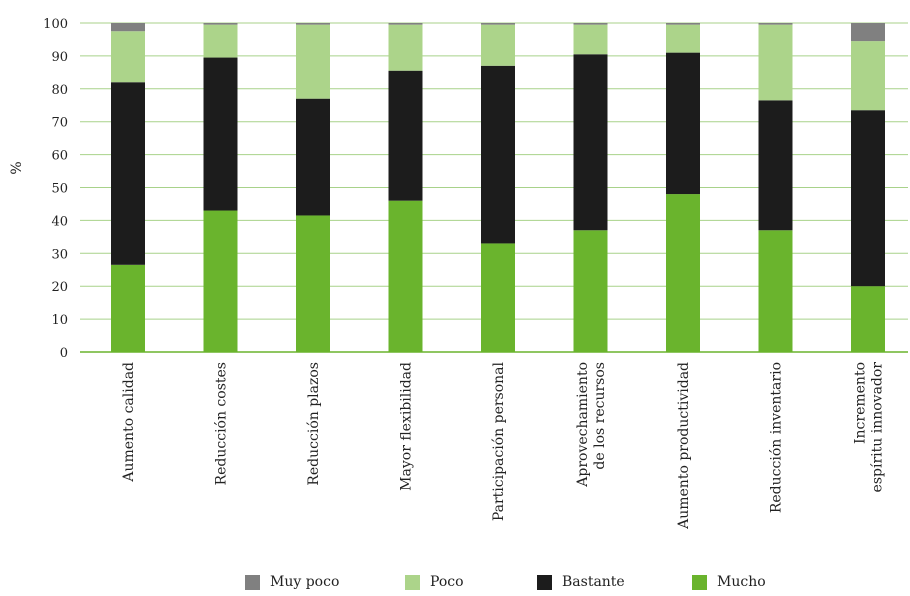  I want to click on legend-label-muy-poco: Muy poco, so click(305, 582).